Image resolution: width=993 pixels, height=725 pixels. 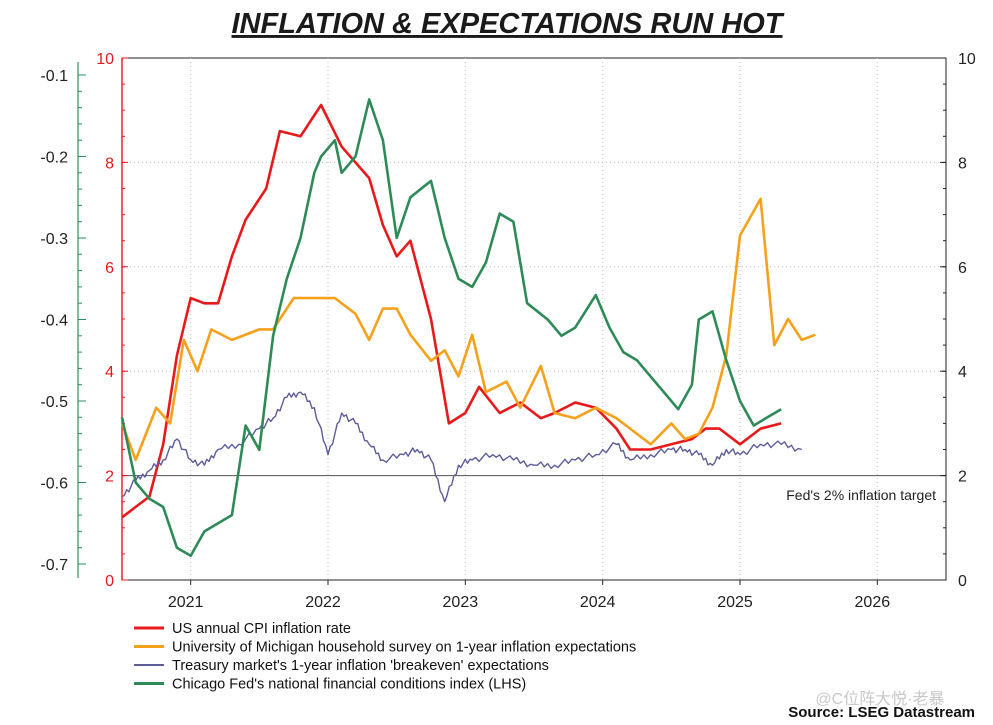 I want to click on lhs-tick-label: -0.6, so click(x=54, y=484).